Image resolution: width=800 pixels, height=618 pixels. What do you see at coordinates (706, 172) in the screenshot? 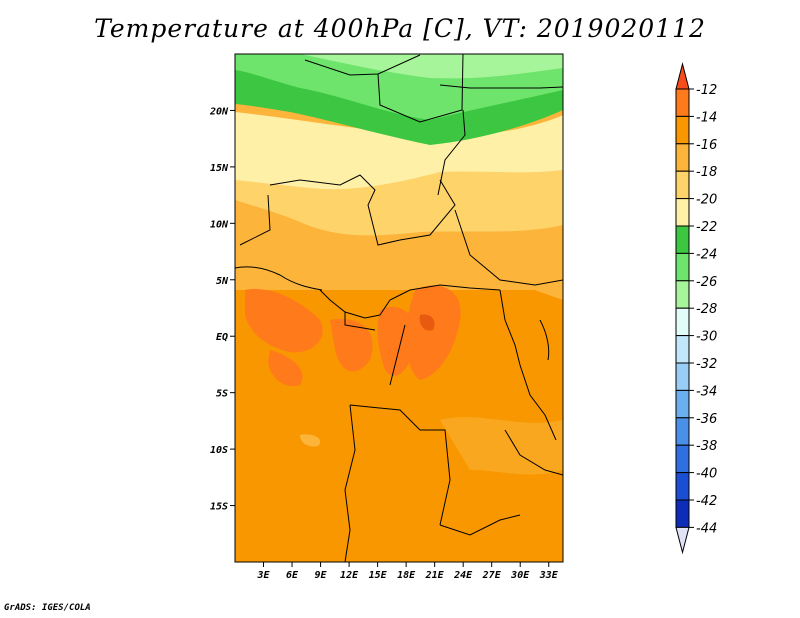
I see `colorbar-level-label: -18` at bounding box center [706, 172].